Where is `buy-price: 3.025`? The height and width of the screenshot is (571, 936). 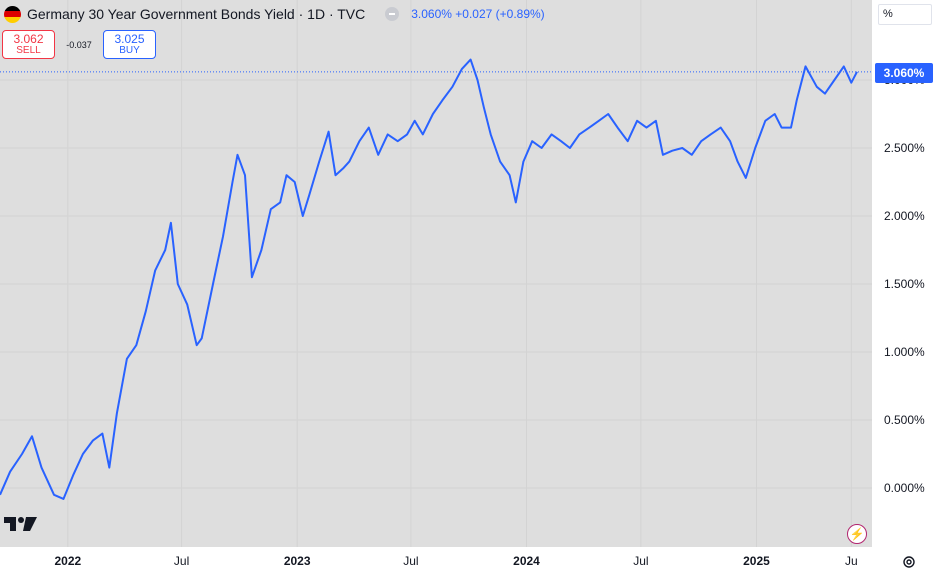 buy-price: 3.025 is located at coordinates (129, 38).